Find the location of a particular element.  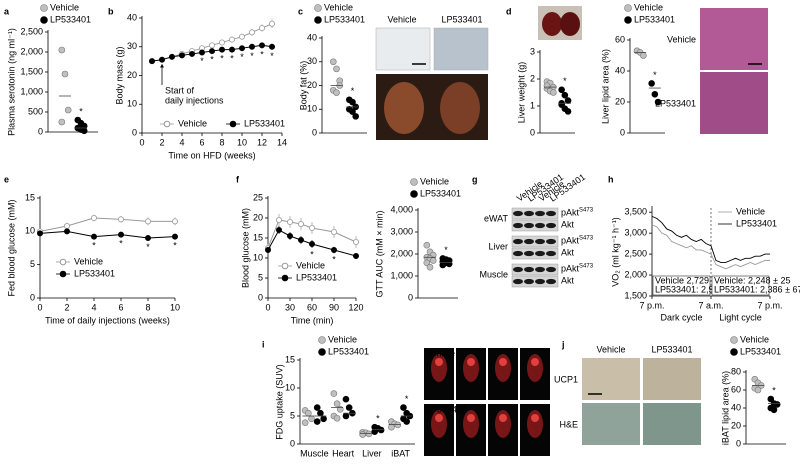

series-line is located at coordinates (710, 239).